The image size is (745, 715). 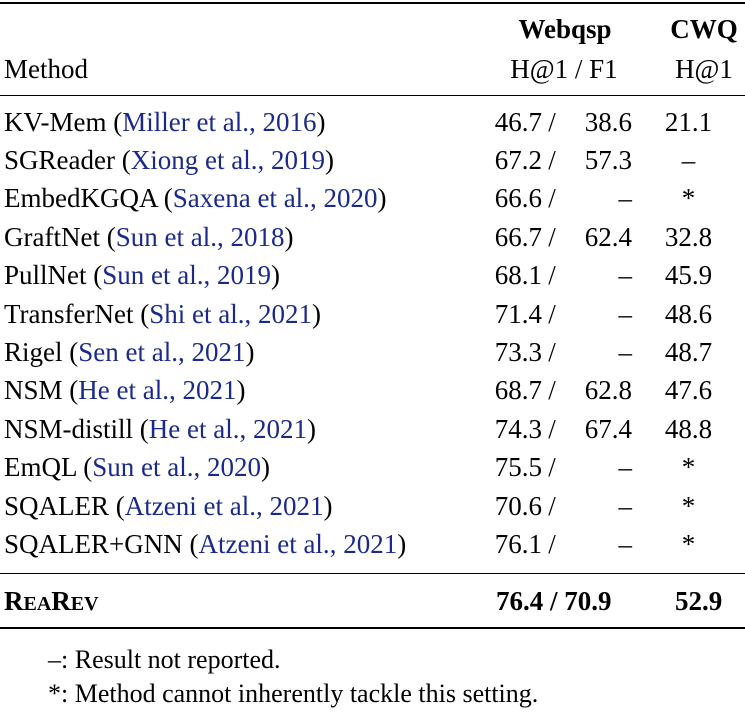 What do you see at coordinates (688, 160) in the screenshot?
I see `cwq-h1-cell: –` at bounding box center [688, 160].